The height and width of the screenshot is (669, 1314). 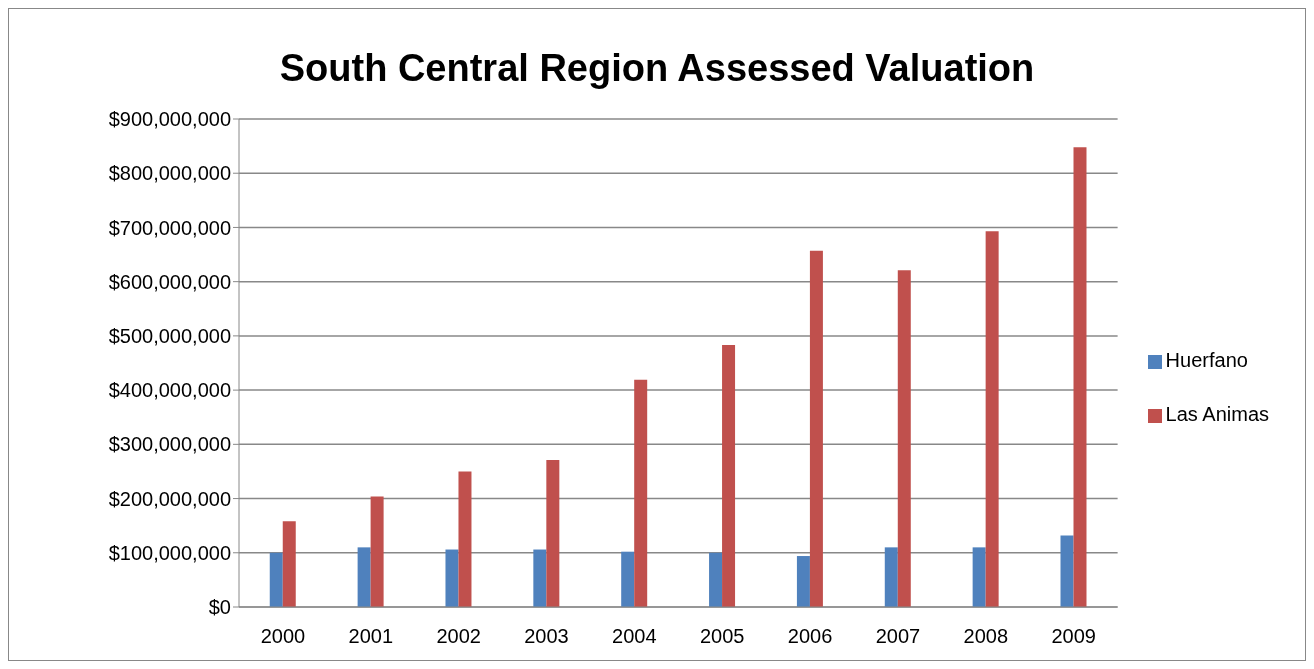 What do you see at coordinates (169, 498) in the screenshot?
I see `y-tick-label: $200,000,000` at bounding box center [169, 498].